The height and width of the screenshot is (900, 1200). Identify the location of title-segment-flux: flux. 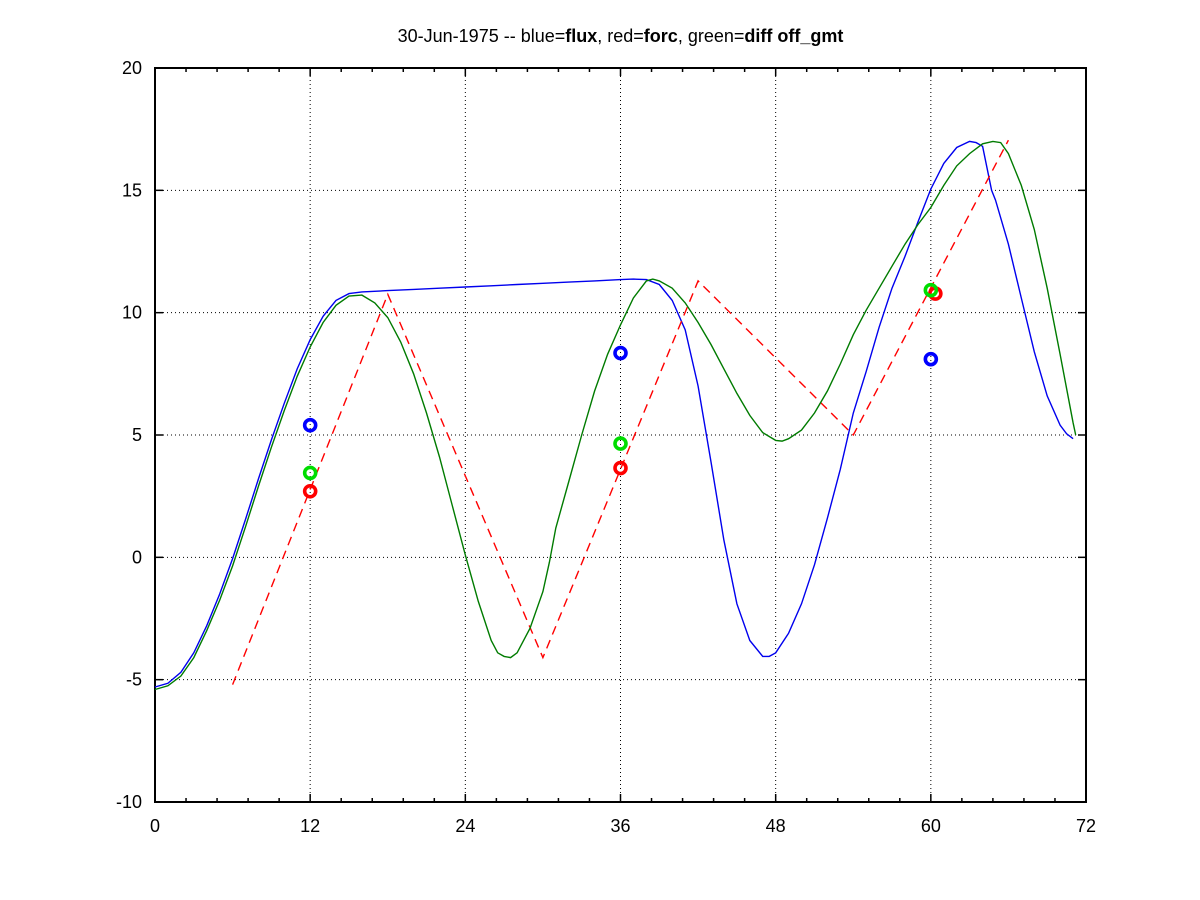
(581, 36).